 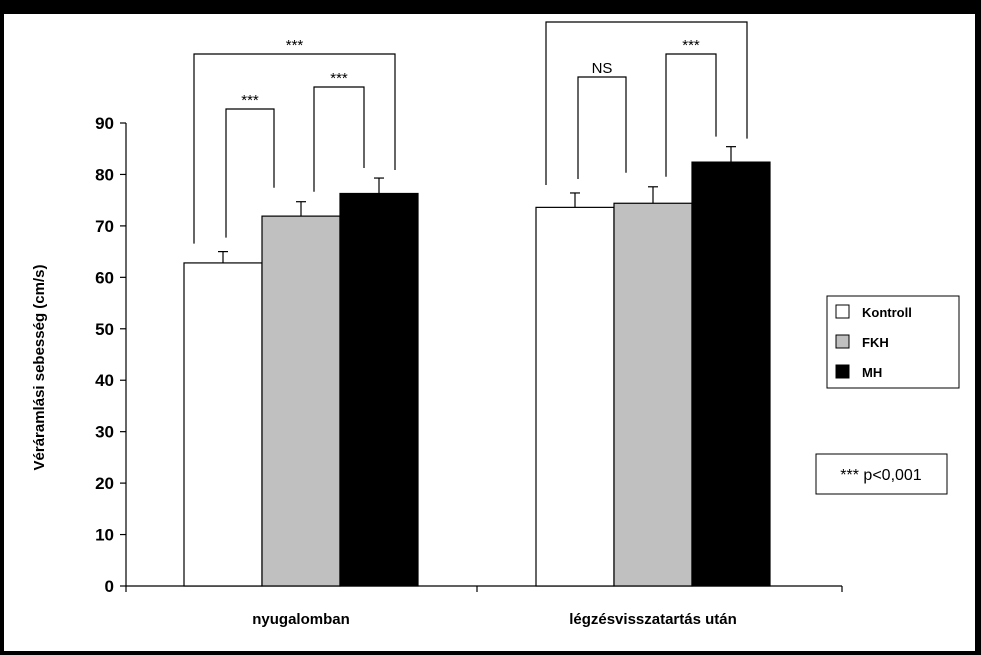 What do you see at coordinates (887, 312) in the screenshot?
I see `legend-label: Kontroll` at bounding box center [887, 312].